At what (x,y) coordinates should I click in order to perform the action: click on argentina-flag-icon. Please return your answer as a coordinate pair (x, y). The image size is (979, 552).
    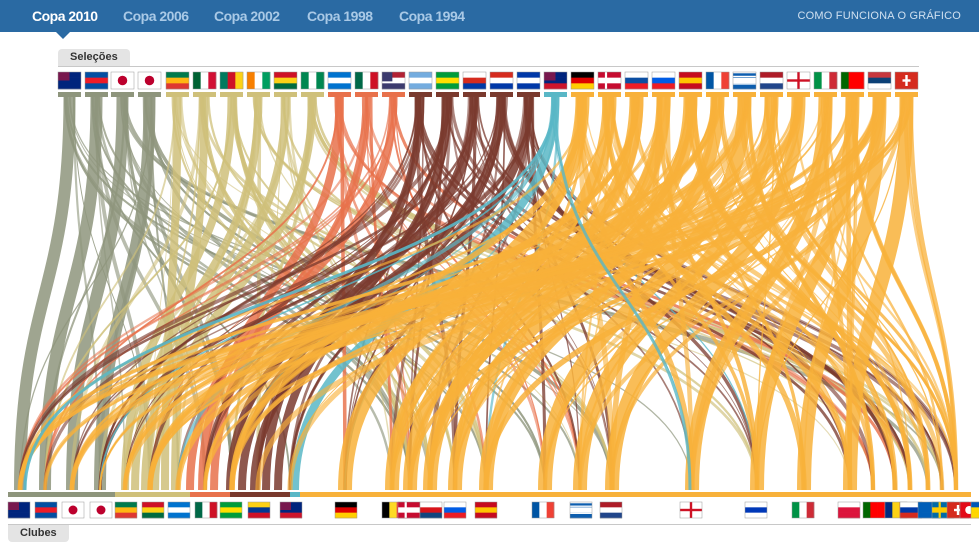
    Looking at the image, I should click on (420, 80).